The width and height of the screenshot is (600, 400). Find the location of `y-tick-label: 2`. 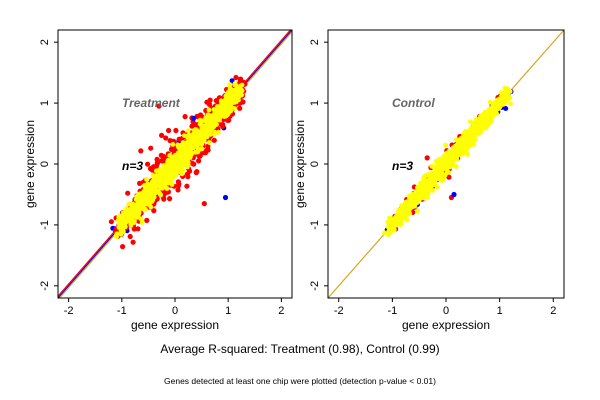

y-tick-label: 2 is located at coordinates (45, 42).